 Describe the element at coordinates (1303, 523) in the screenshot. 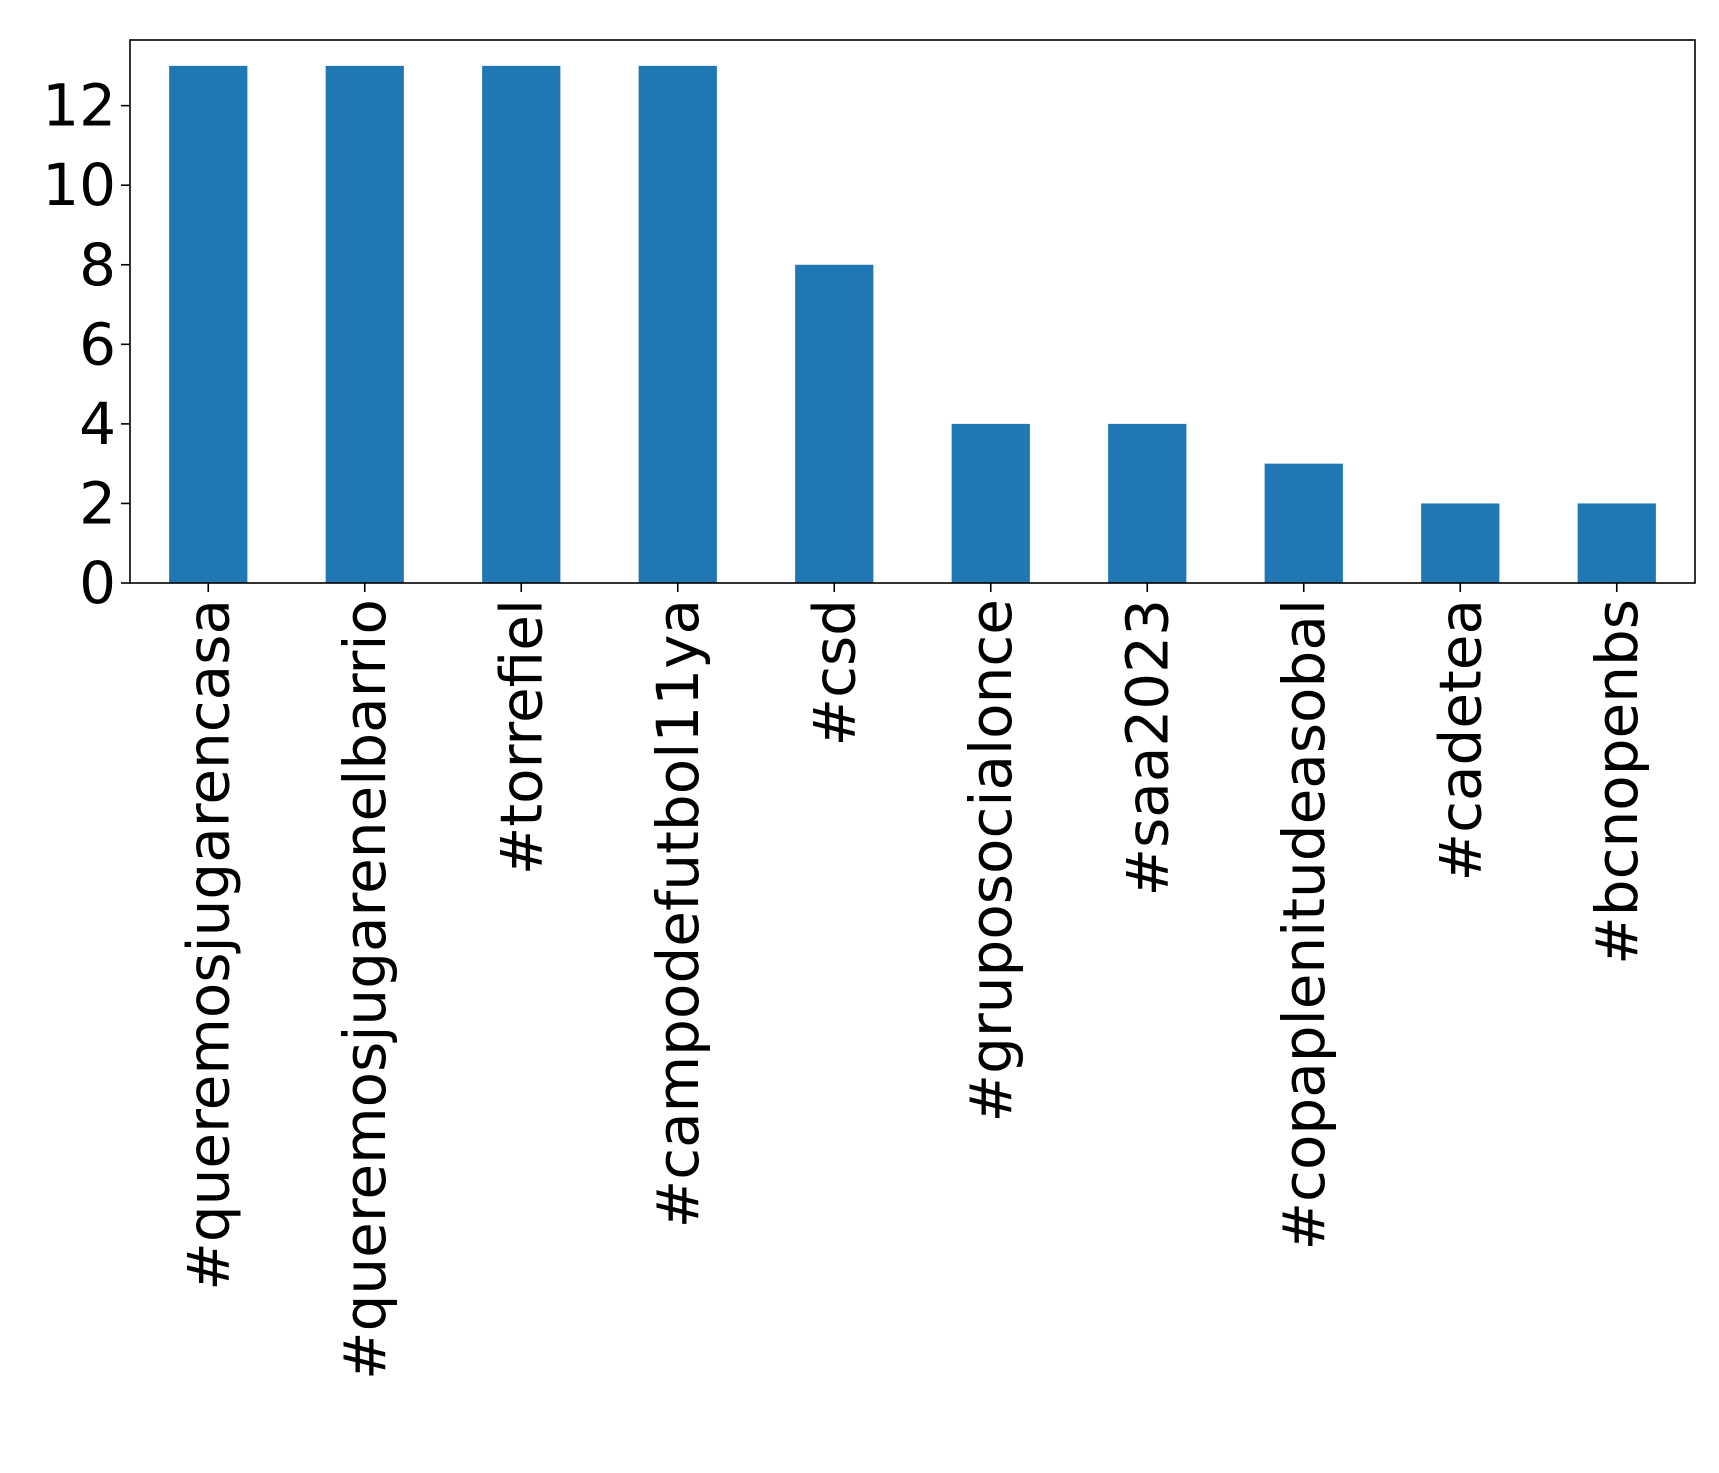

I see `bar-copaplenitudeasobal` at that location.